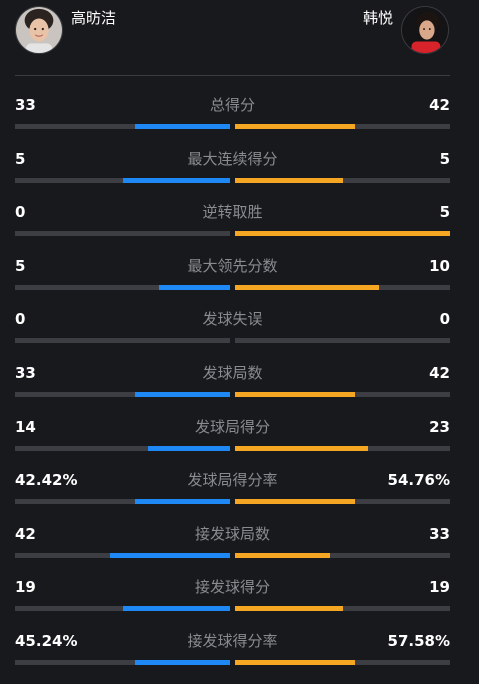 The image size is (479, 684). What do you see at coordinates (46, 480) in the screenshot?
I see `stat-left-value: 42.42%` at bounding box center [46, 480].